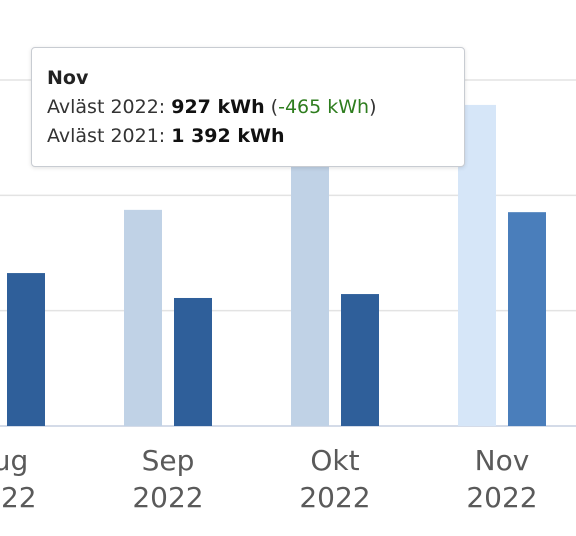 The height and width of the screenshot is (536, 576). What do you see at coordinates (109, 136) in the screenshot?
I see `tooltip-text: Avläst 2021:` at bounding box center [109, 136].